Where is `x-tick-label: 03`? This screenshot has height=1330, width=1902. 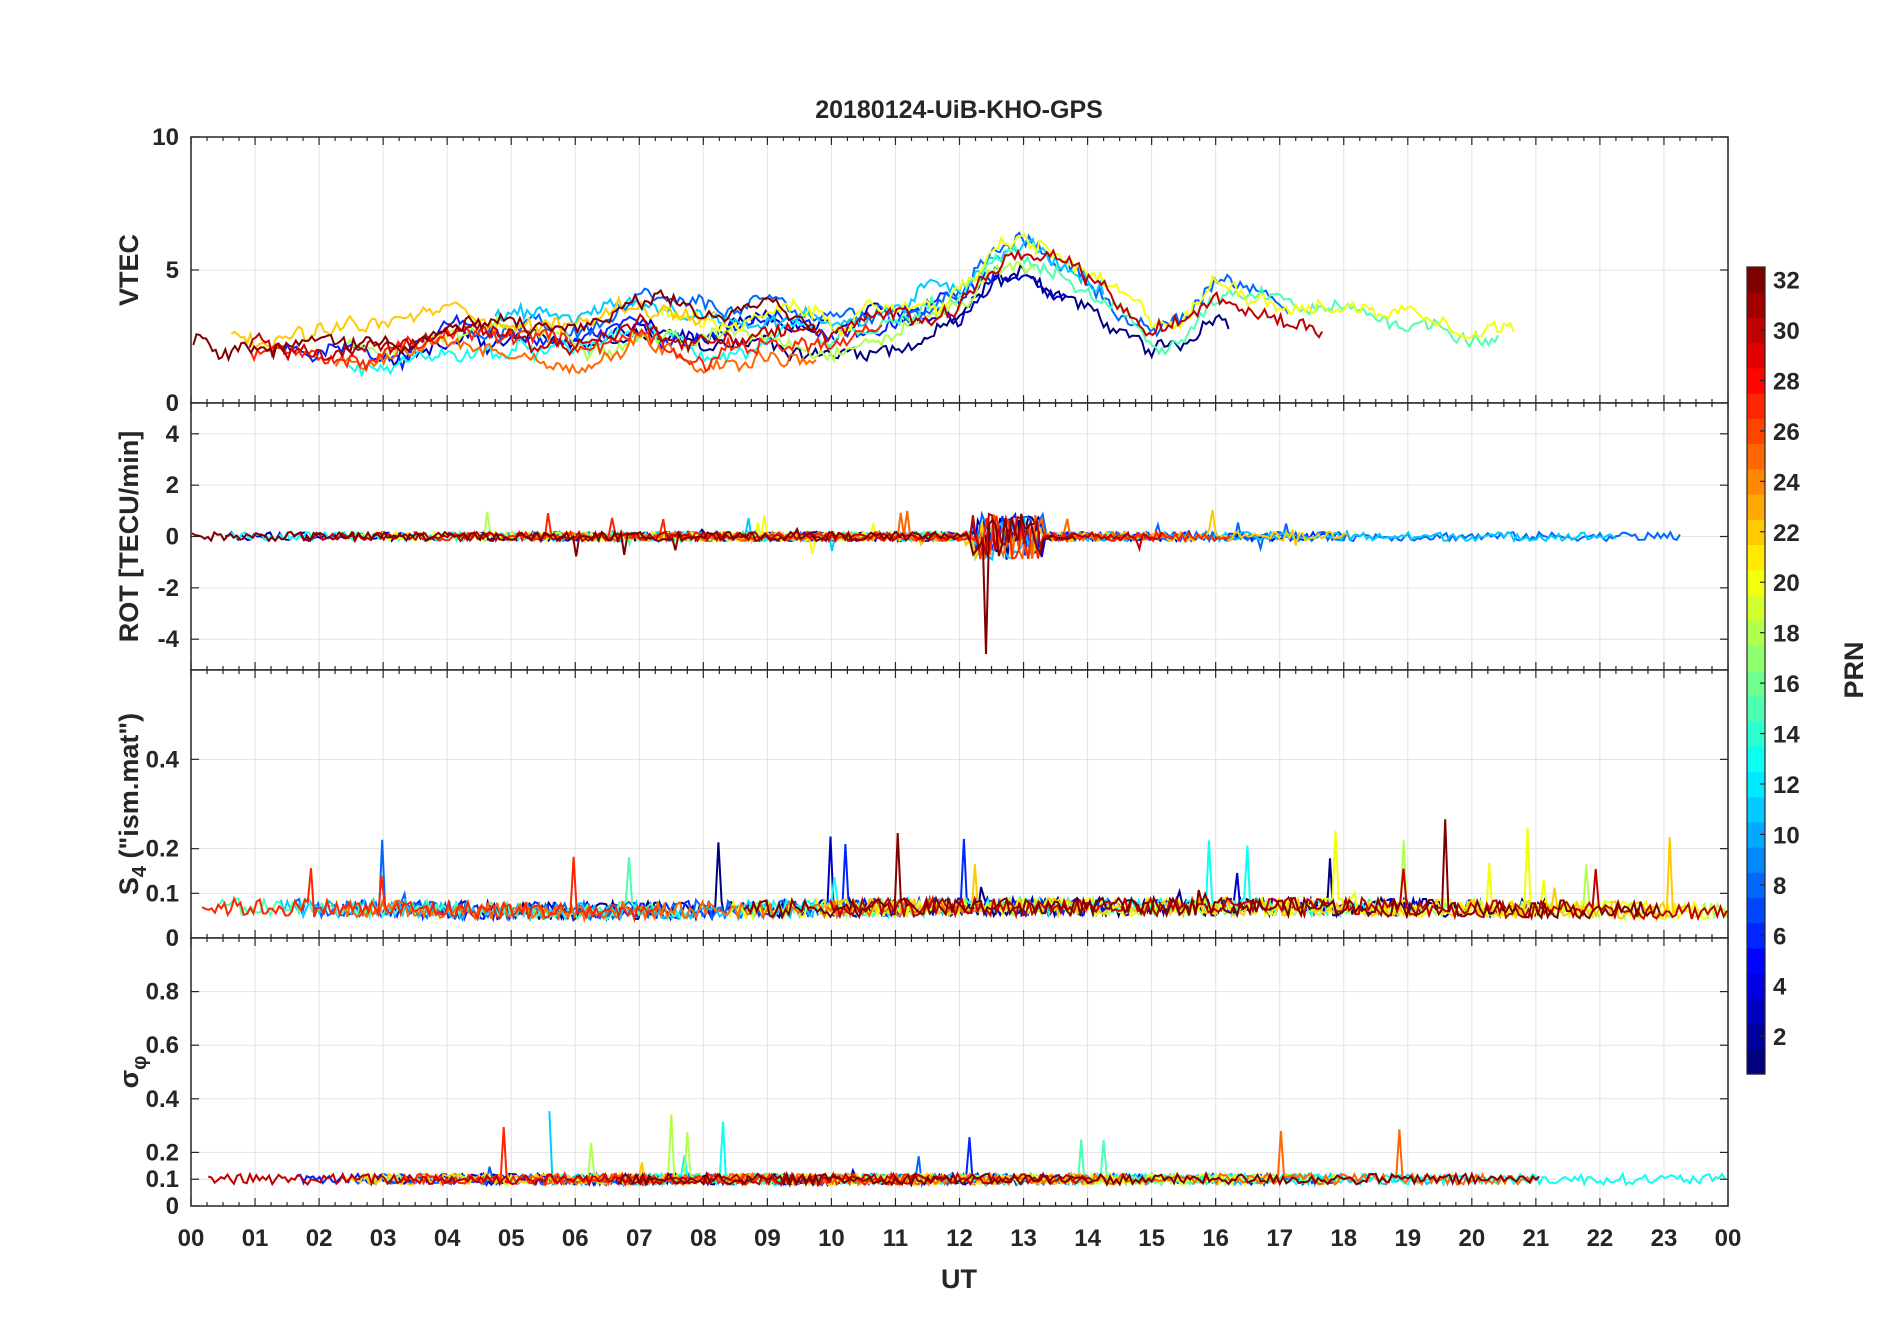
x-tick-label: 03 is located at coordinates (383, 1238).